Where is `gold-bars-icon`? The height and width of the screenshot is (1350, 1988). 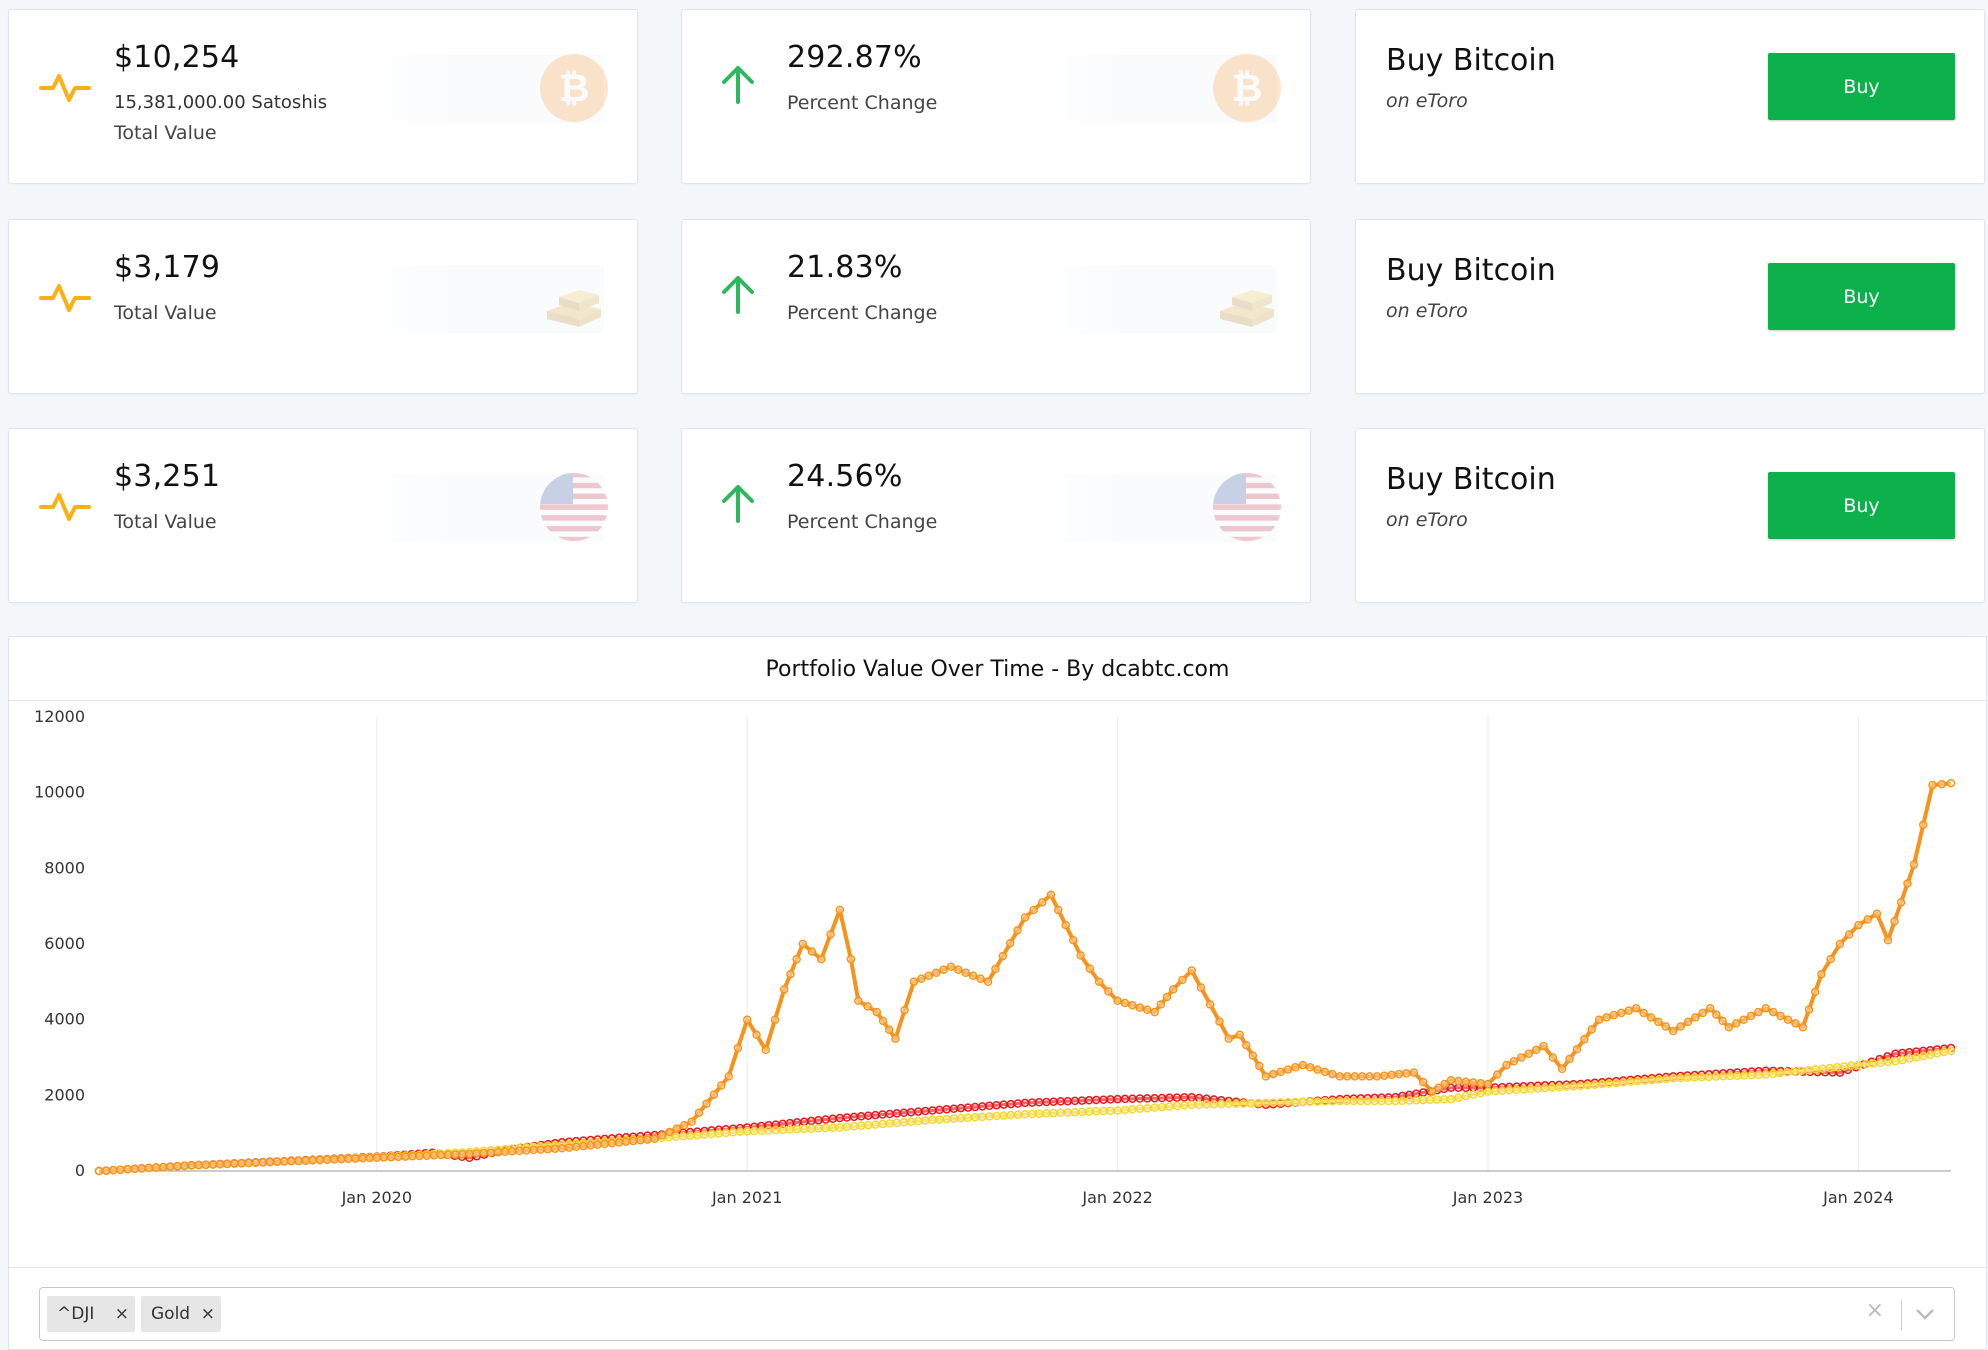 gold-bars-icon is located at coordinates (1247, 308).